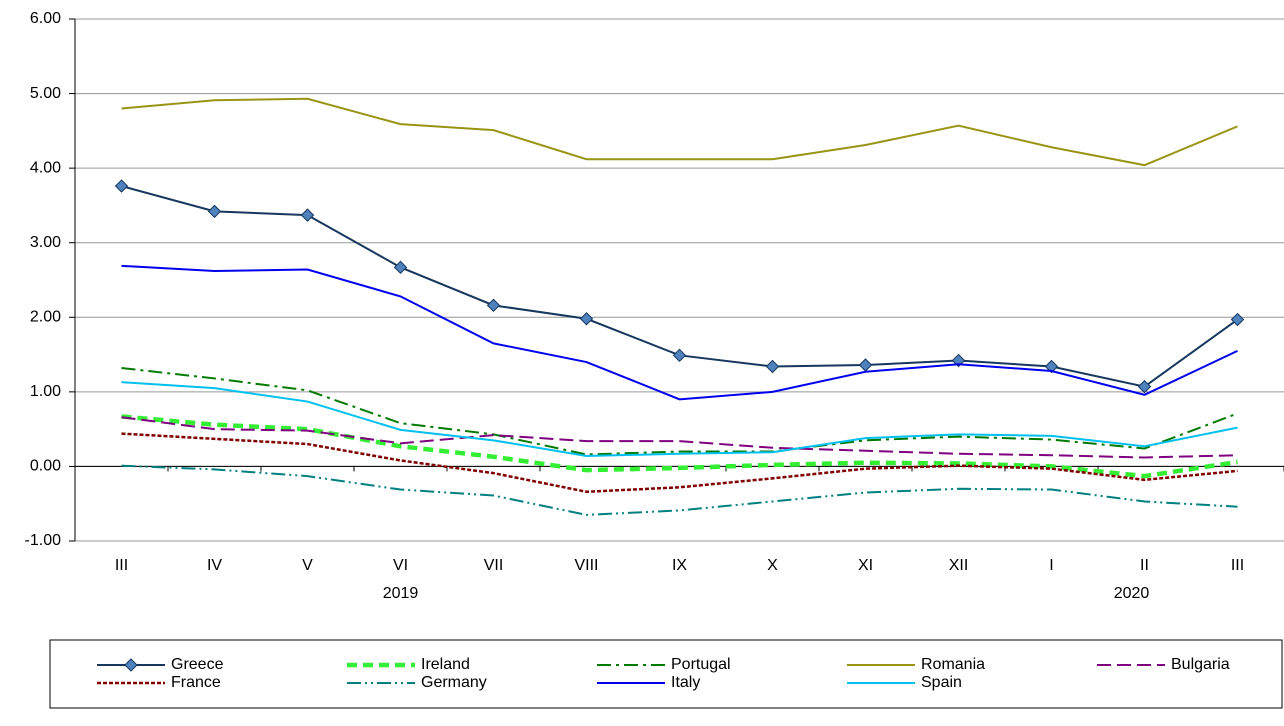  What do you see at coordinates (701, 664) in the screenshot?
I see `legend-label: Portugal` at bounding box center [701, 664].